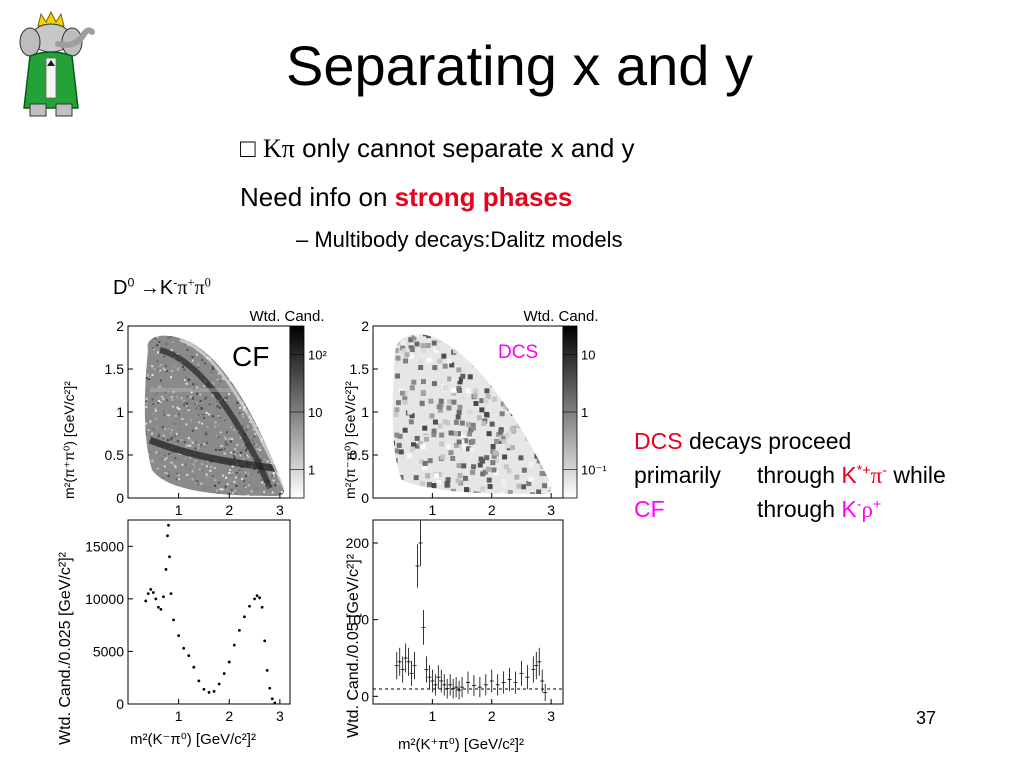 The height and width of the screenshot is (768, 1024). What do you see at coordinates (492, 510) in the screenshot?
I see `dcs-xtick-label: 2` at bounding box center [492, 510].